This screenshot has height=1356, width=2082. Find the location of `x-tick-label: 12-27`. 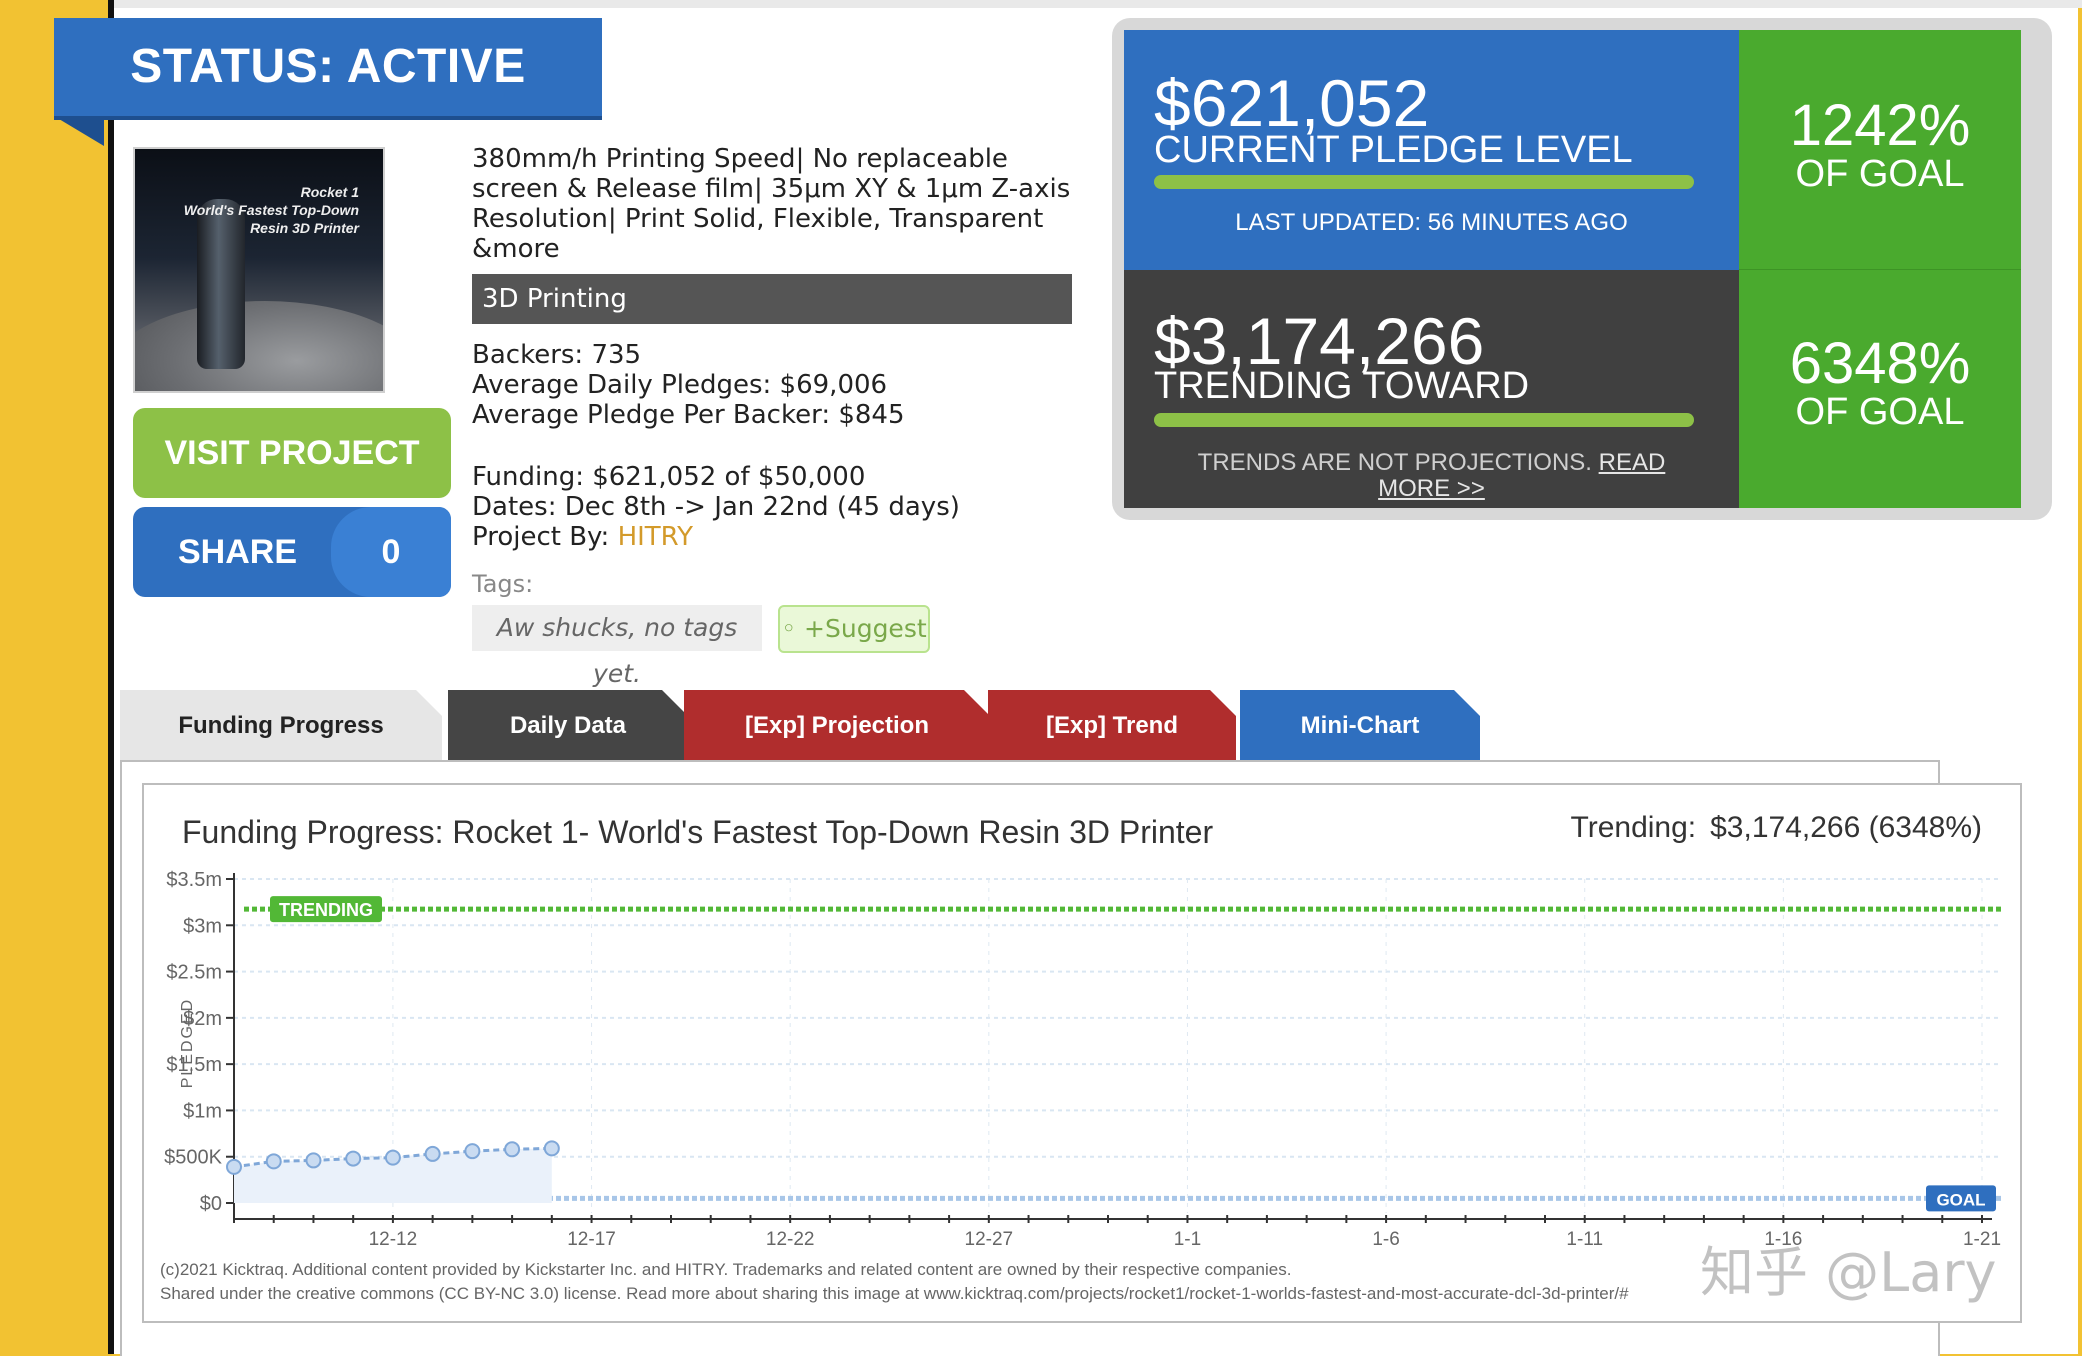

x-tick-label: 12-27 is located at coordinates (989, 1239).